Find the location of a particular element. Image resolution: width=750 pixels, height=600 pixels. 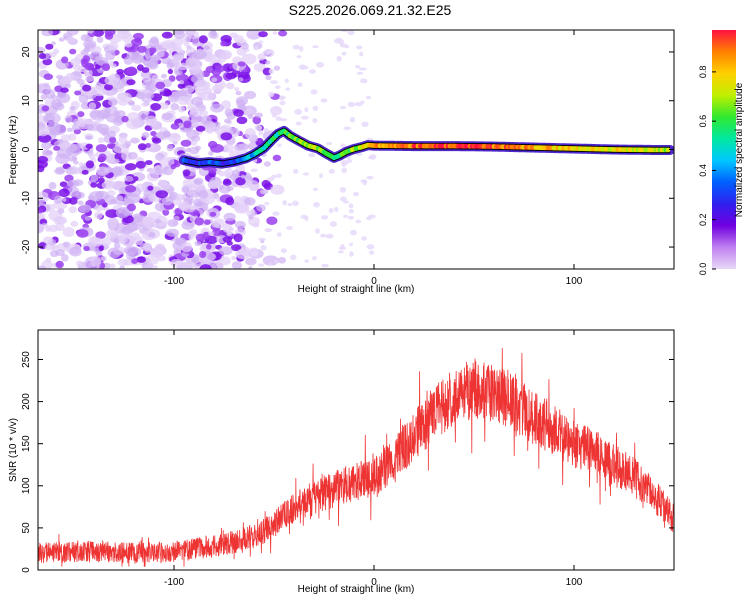

spectrogram-ytick-label: -20 is located at coordinates (26, 246).